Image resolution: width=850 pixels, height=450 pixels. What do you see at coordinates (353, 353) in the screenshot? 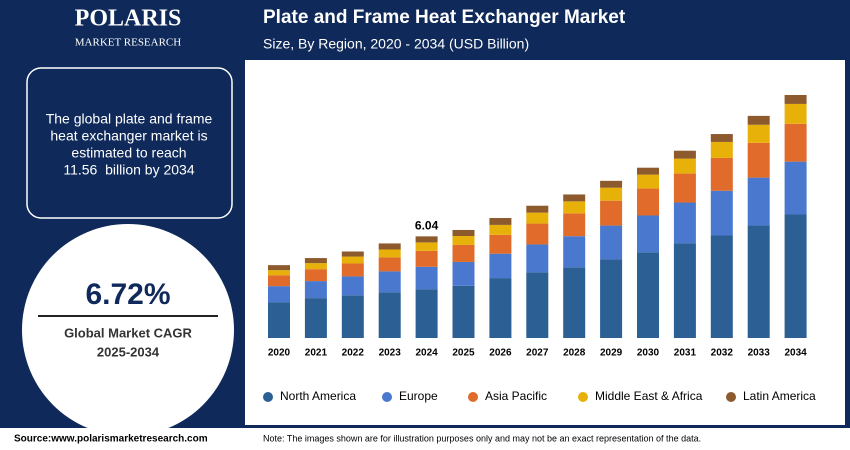
I see `x-tick-label: 2022` at bounding box center [353, 353].